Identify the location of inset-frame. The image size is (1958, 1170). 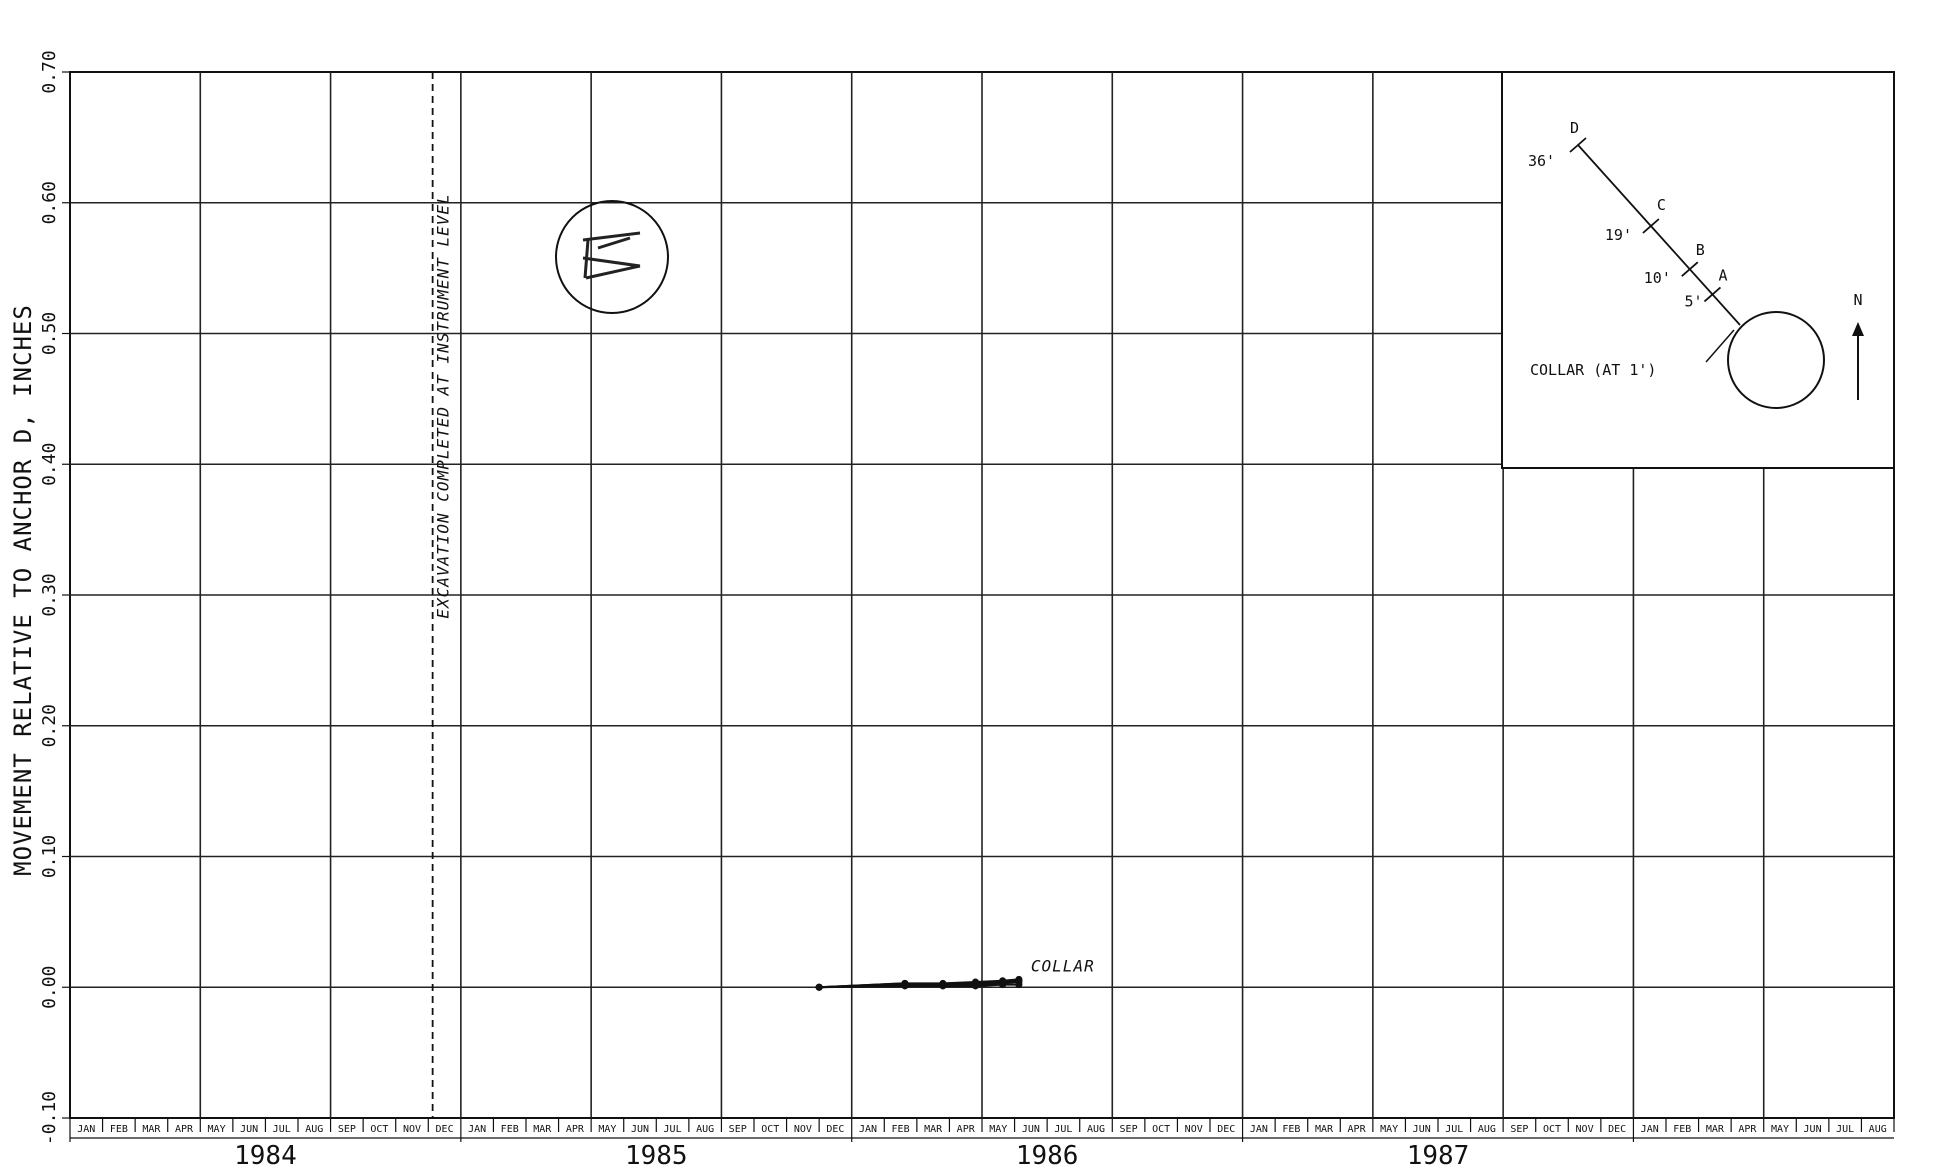
(1698, 270).